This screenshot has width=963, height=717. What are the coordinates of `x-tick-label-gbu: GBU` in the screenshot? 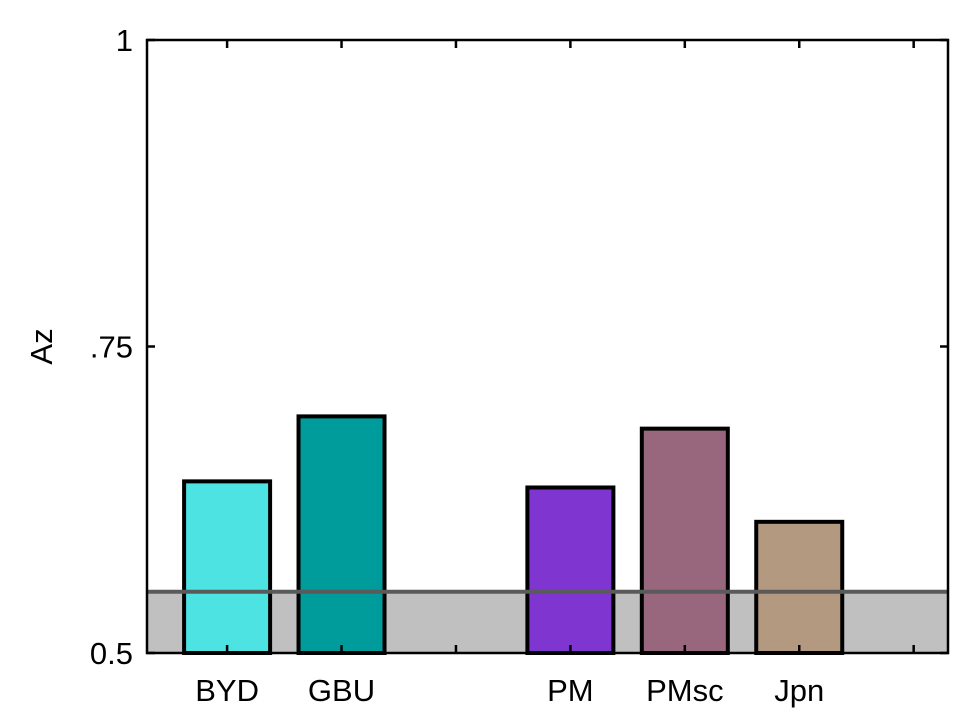 It's located at (341, 690).